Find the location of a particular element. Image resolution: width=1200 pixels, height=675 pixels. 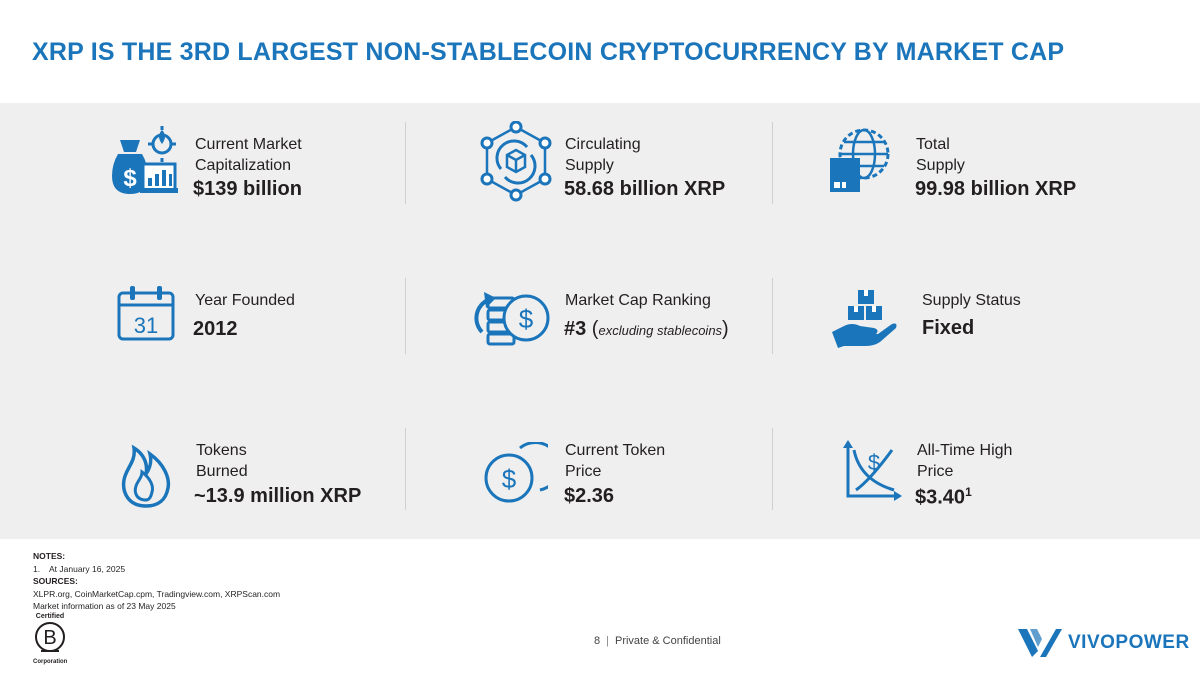

bcorp-circle-icon: B is located at coordinates (50, 637).